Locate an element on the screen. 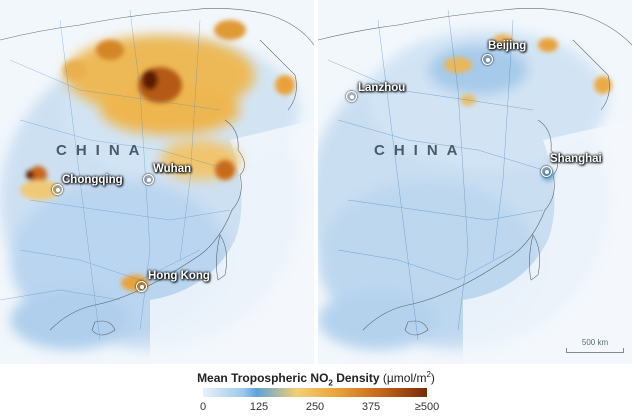 The width and height of the screenshot is (632, 419). scale-bar-label: 500 km is located at coordinates (595, 342).